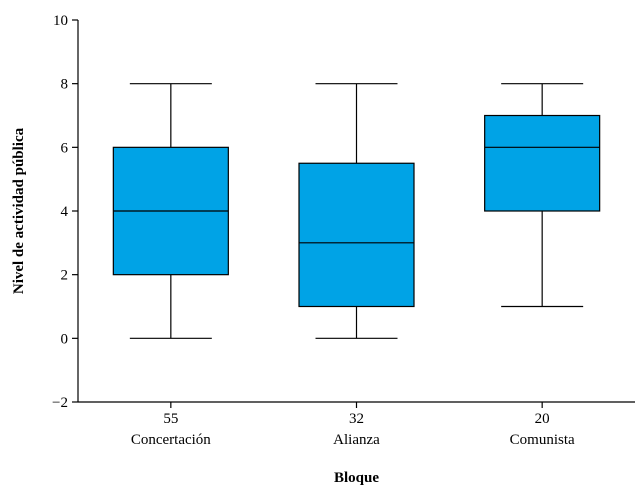 The height and width of the screenshot is (487, 637). What do you see at coordinates (60, 21) in the screenshot?
I see `y-tick-label: 10` at bounding box center [60, 21].